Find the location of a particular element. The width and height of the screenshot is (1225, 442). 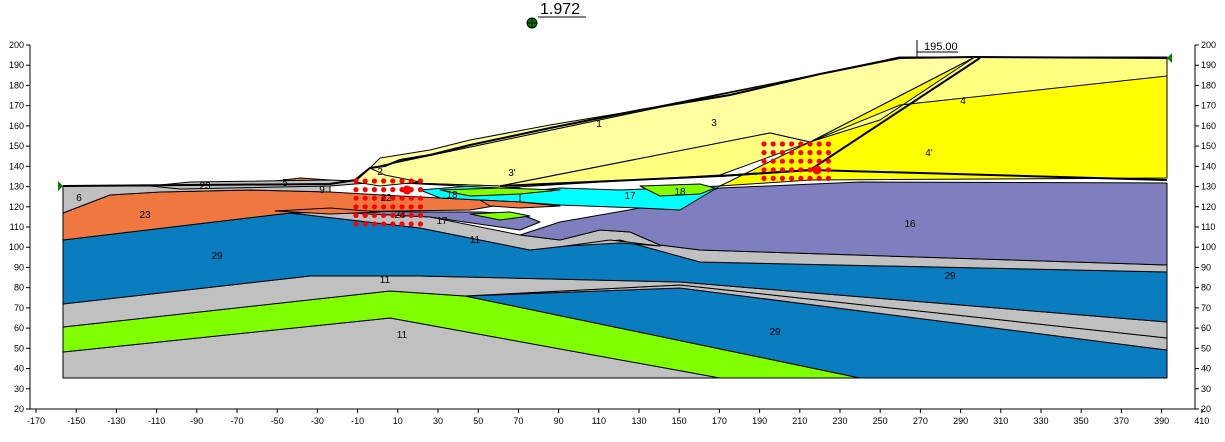

x-tick-label: 370 is located at coordinates (1121, 421).